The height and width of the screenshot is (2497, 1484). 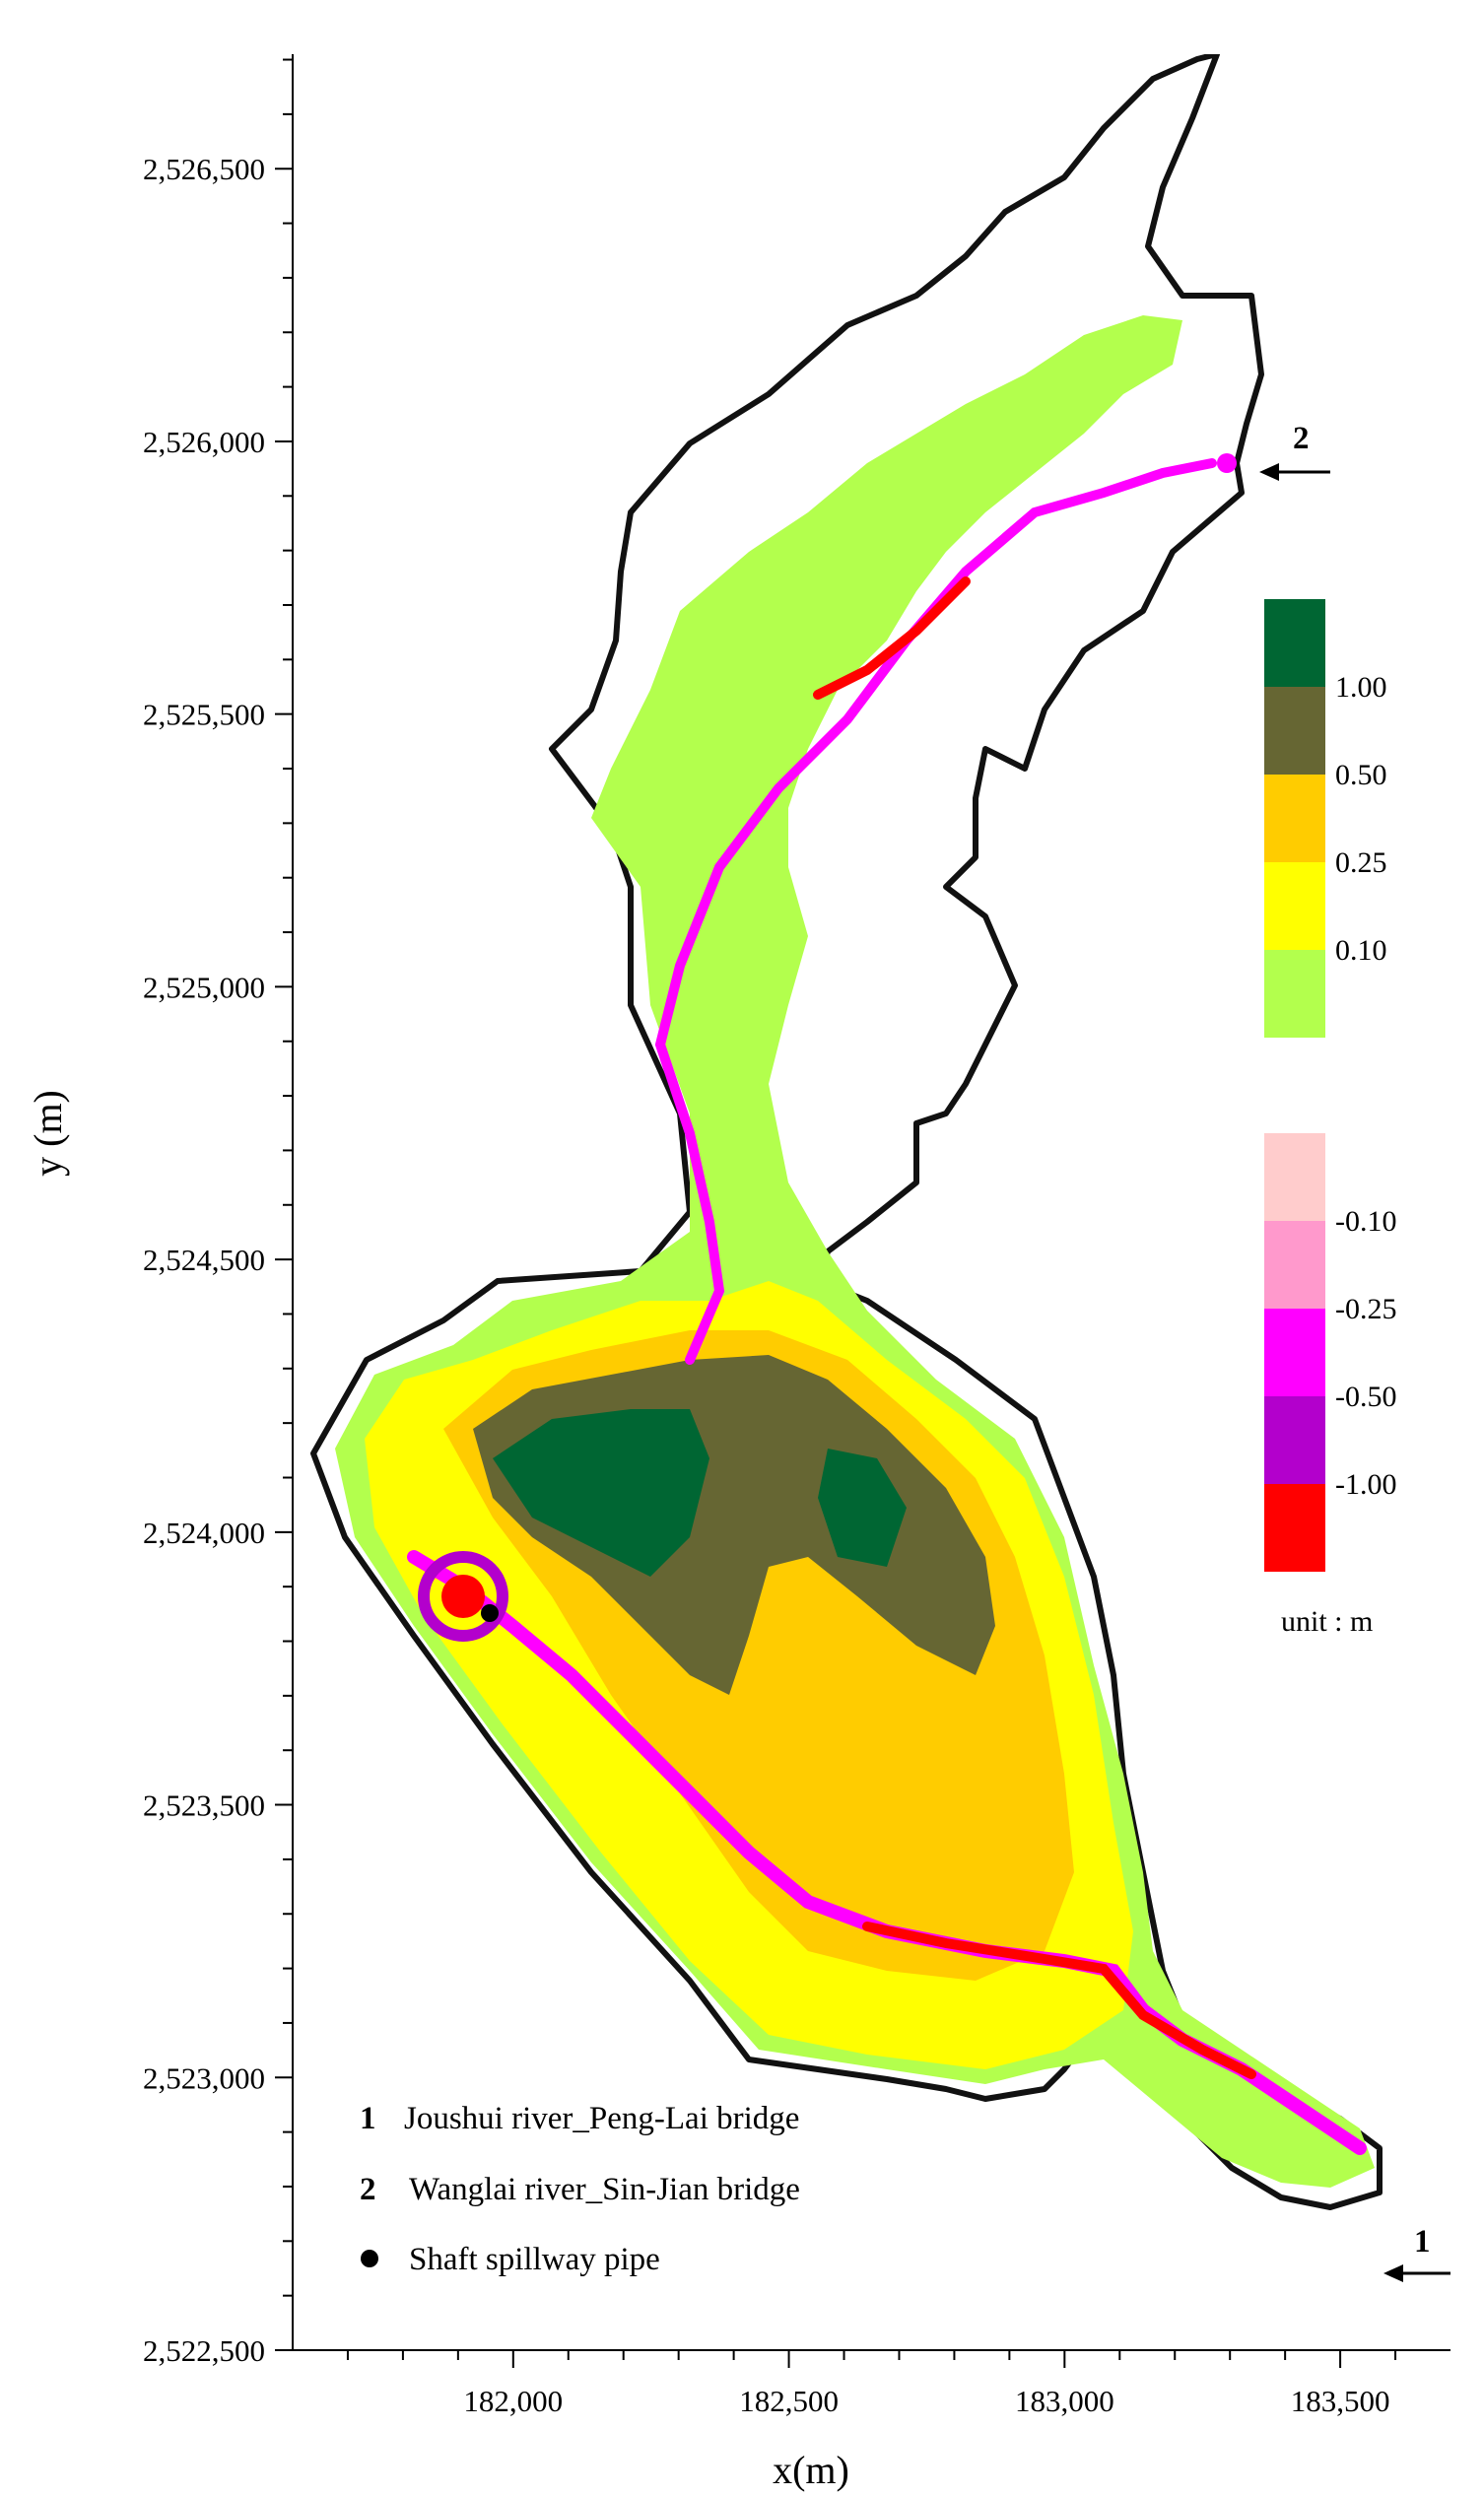 What do you see at coordinates (204, 442) in the screenshot?
I see `y-tick-label: 2,526,000` at bounding box center [204, 442].